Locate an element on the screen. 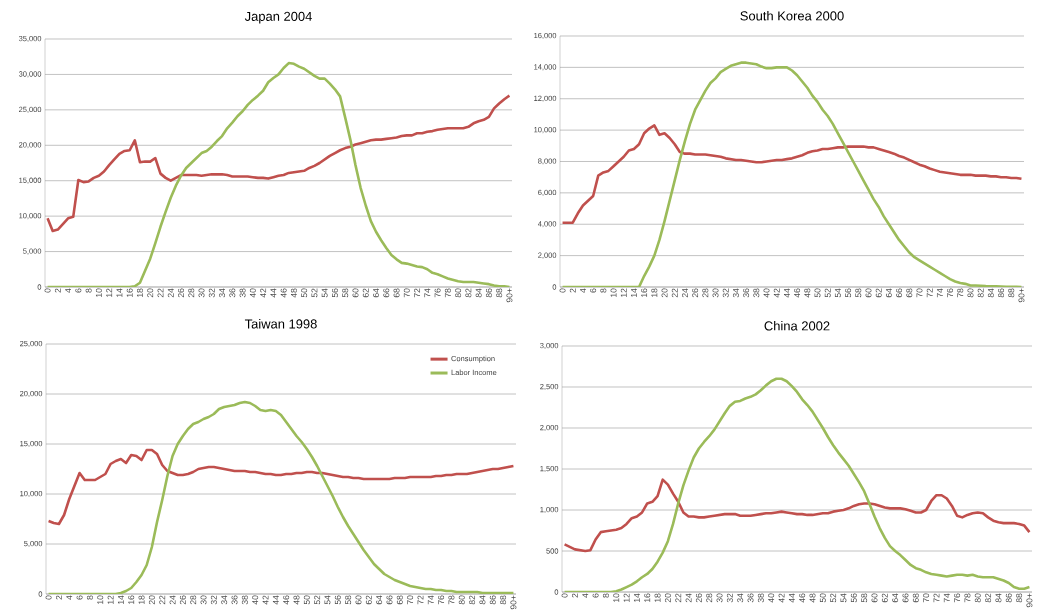  x-tick-label: 32 is located at coordinates (213, 600).